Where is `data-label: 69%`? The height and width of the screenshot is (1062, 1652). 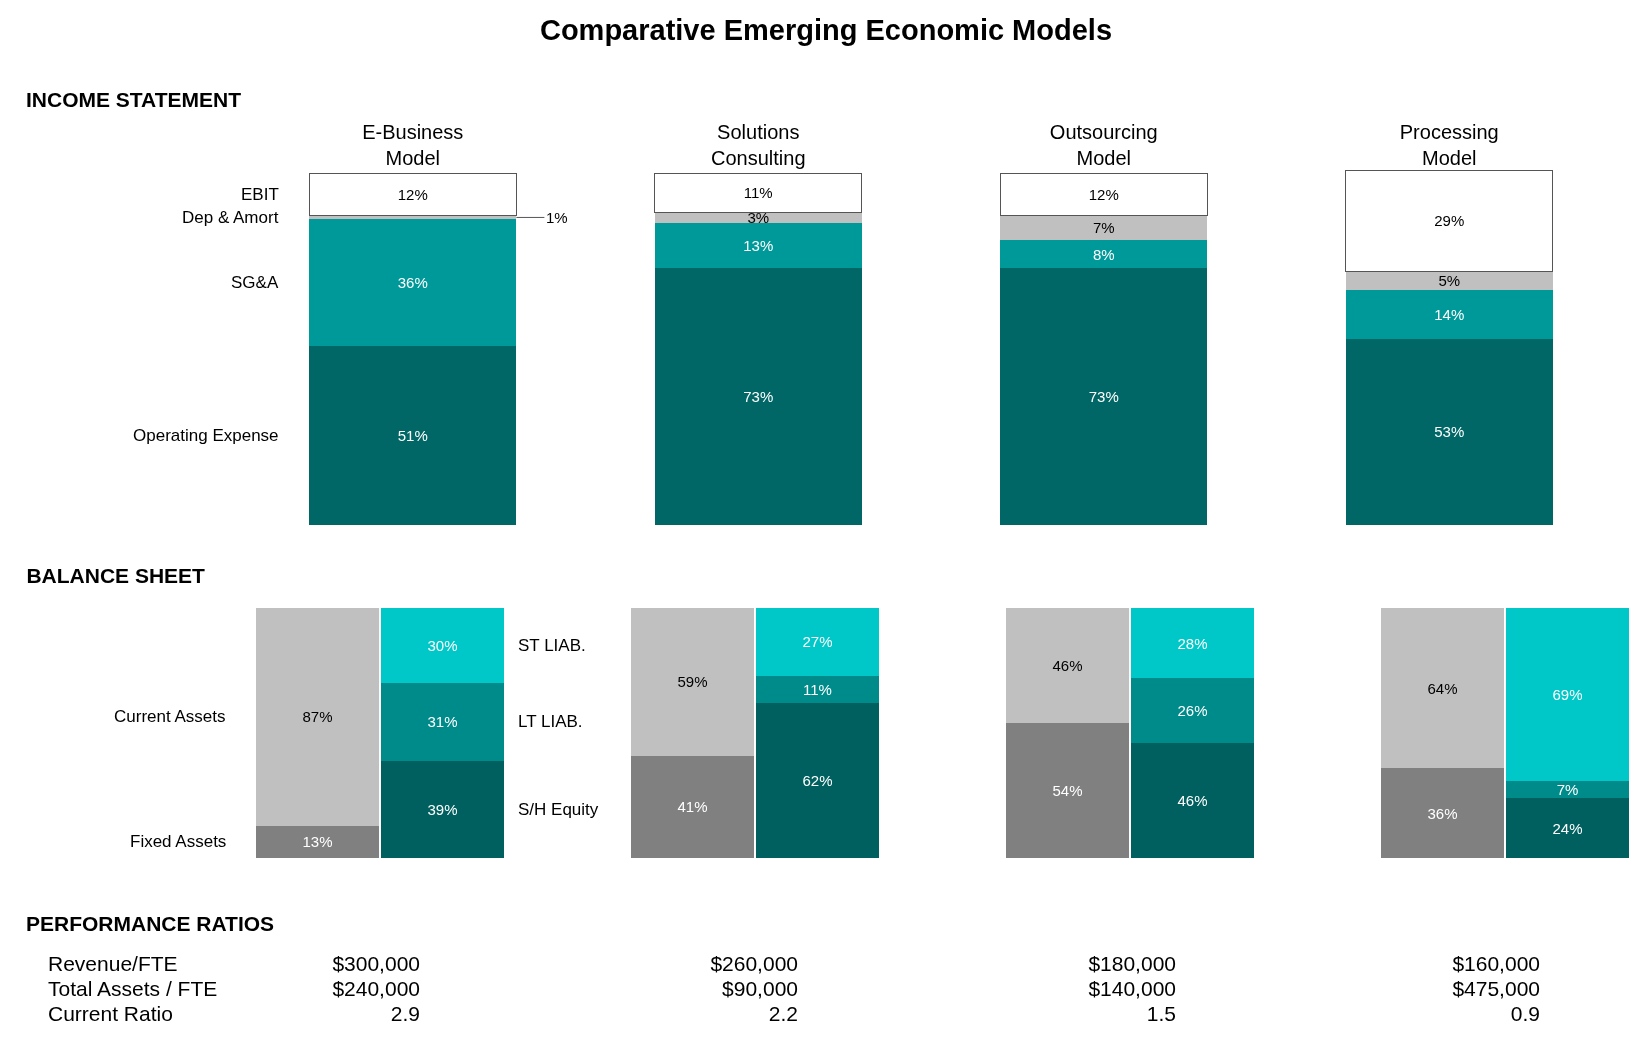
data-label: 69% is located at coordinates (1567, 694).